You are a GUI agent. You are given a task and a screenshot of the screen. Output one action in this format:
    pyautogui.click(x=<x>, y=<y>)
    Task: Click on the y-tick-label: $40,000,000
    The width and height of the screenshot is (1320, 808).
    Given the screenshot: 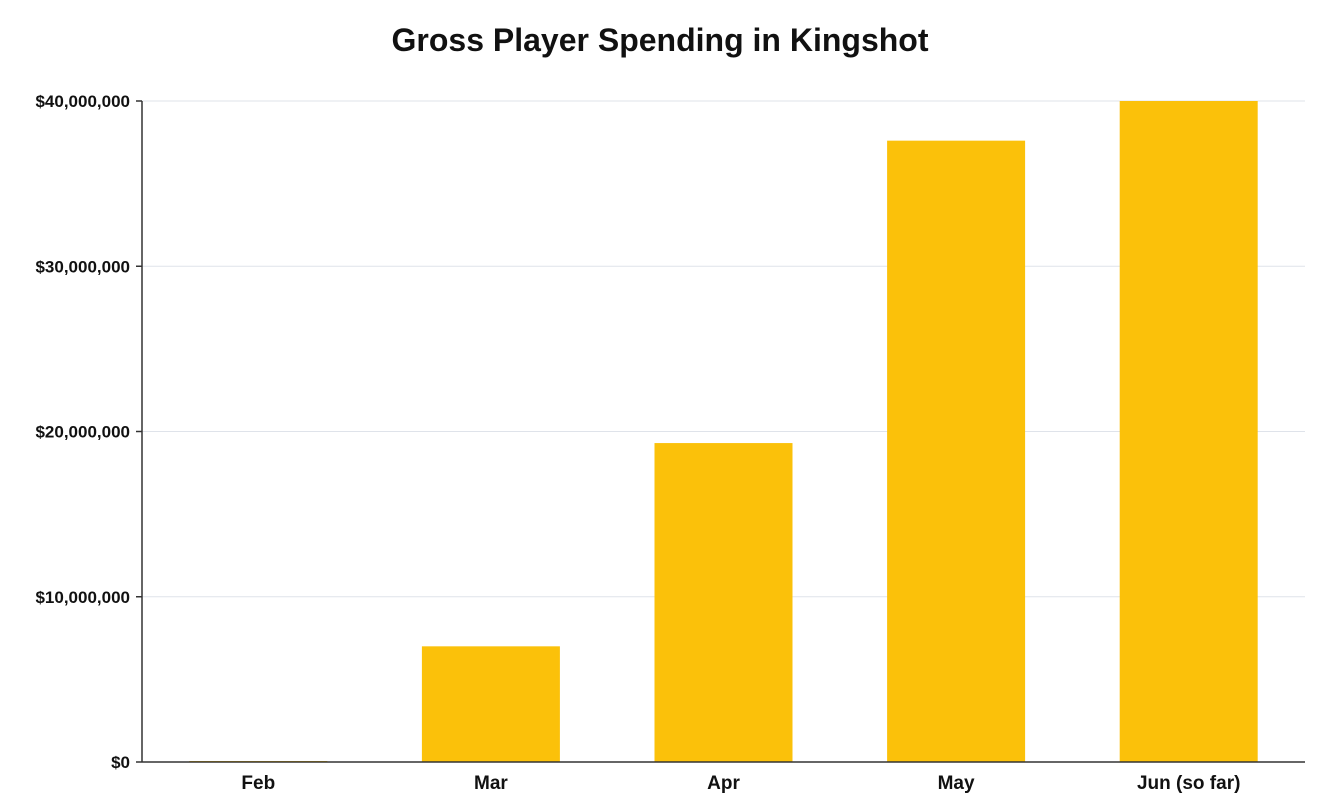 What is the action you would take?
    pyautogui.click(x=82, y=101)
    